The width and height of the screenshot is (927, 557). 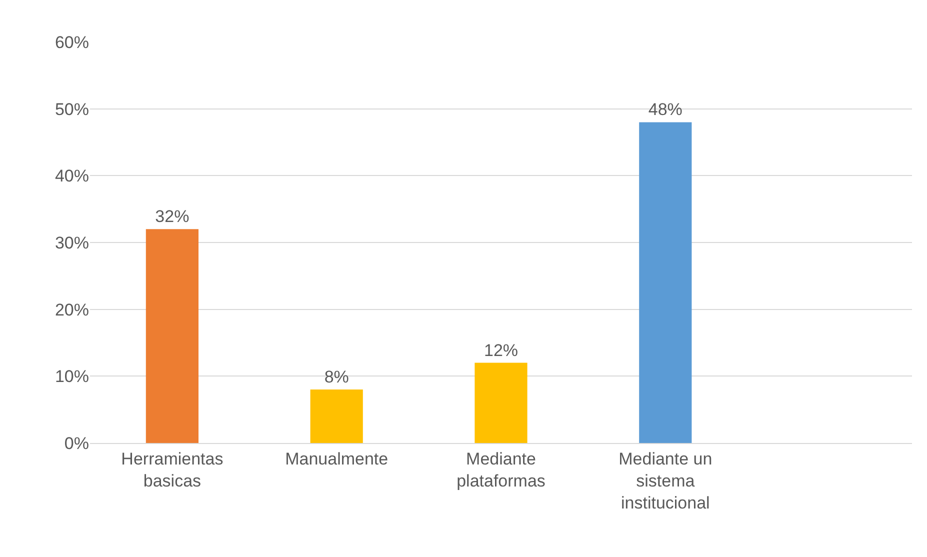 What do you see at coordinates (665, 481) in the screenshot?
I see `x-tick-label: Mediante un sistema institucional` at bounding box center [665, 481].